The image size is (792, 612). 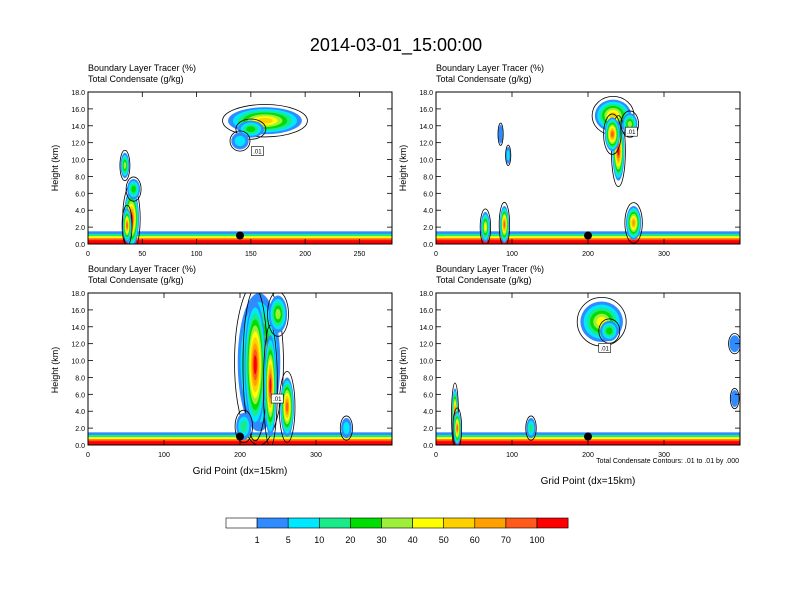 What do you see at coordinates (396, 45) in the screenshot?
I see `figure-title: 2014-03-01_15:00:00` at bounding box center [396, 45].